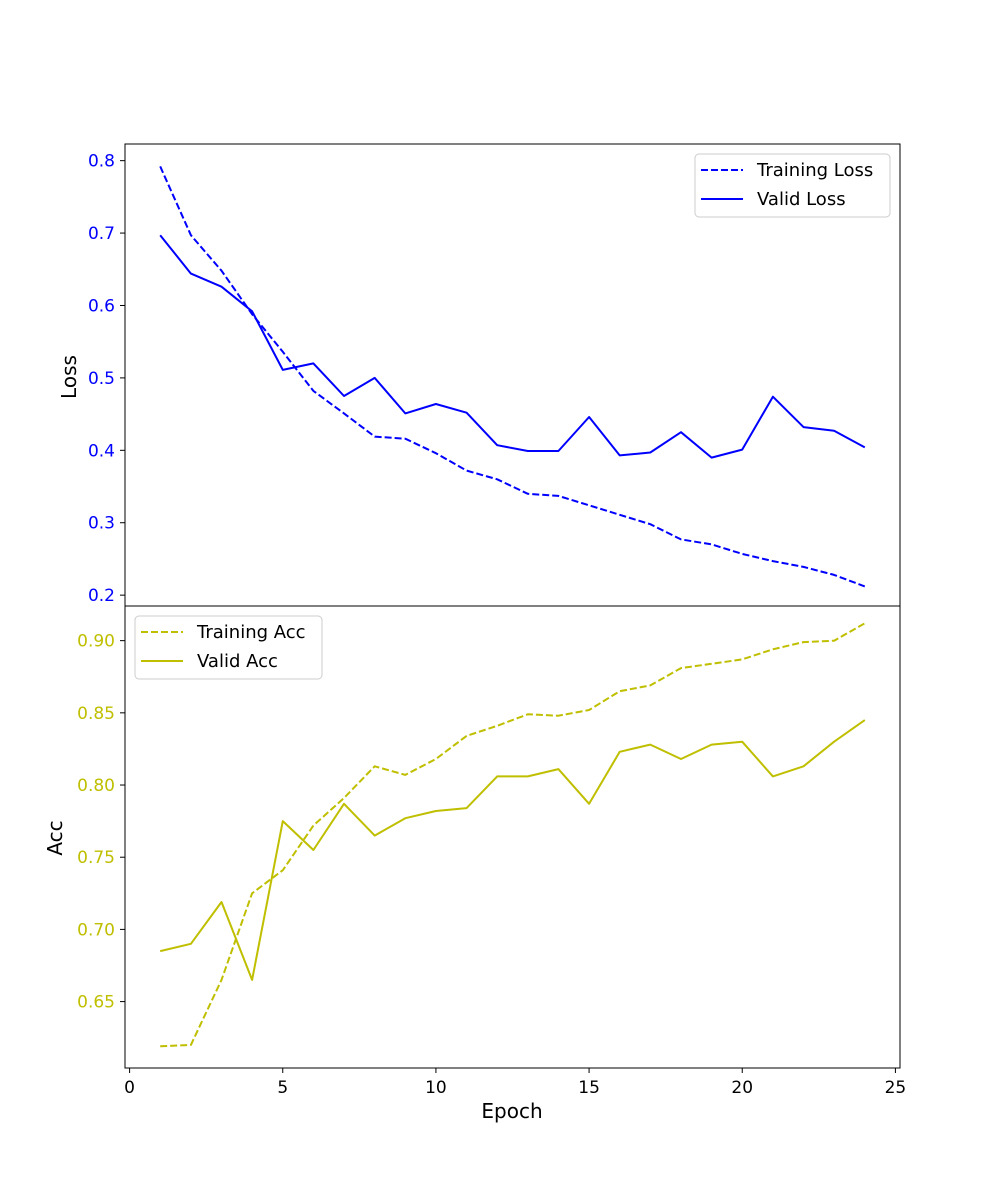 The width and height of the screenshot is (1000, 1200). I want to click on acc-y-tick-label: 0.70, so click(96, 930).